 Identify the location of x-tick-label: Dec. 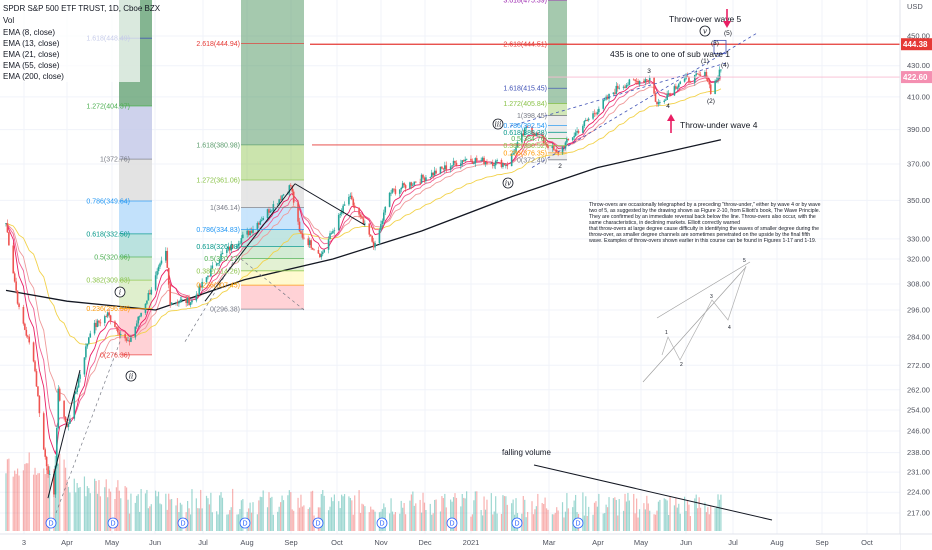
(425, 542).